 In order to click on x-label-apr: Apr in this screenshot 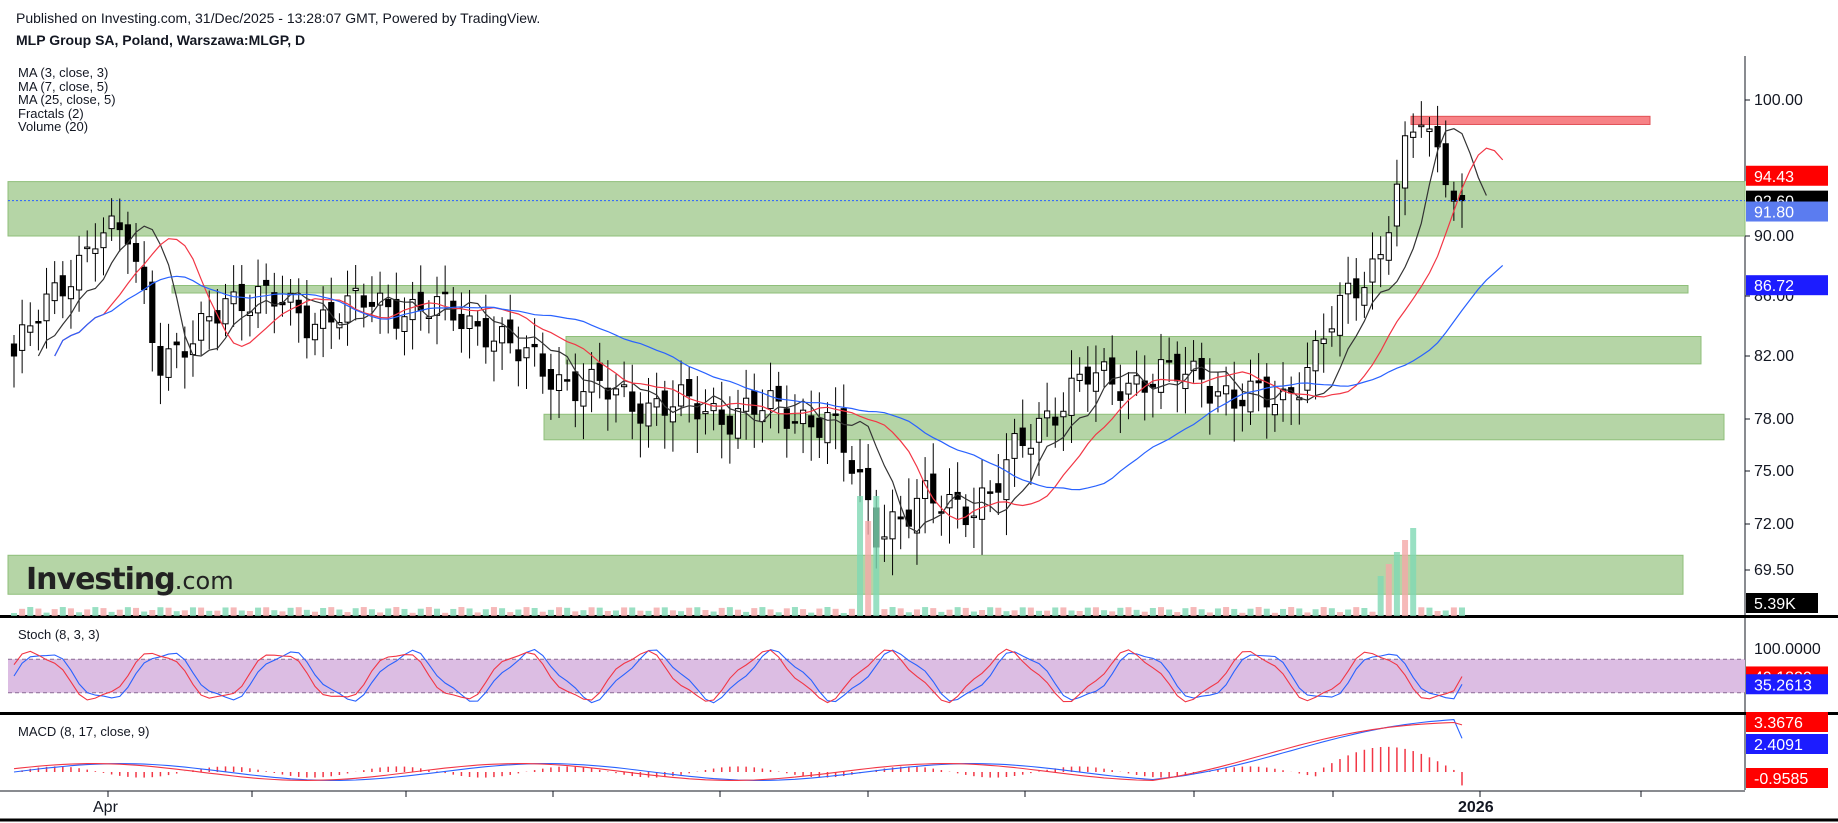, I will do `click(106, 807)`.